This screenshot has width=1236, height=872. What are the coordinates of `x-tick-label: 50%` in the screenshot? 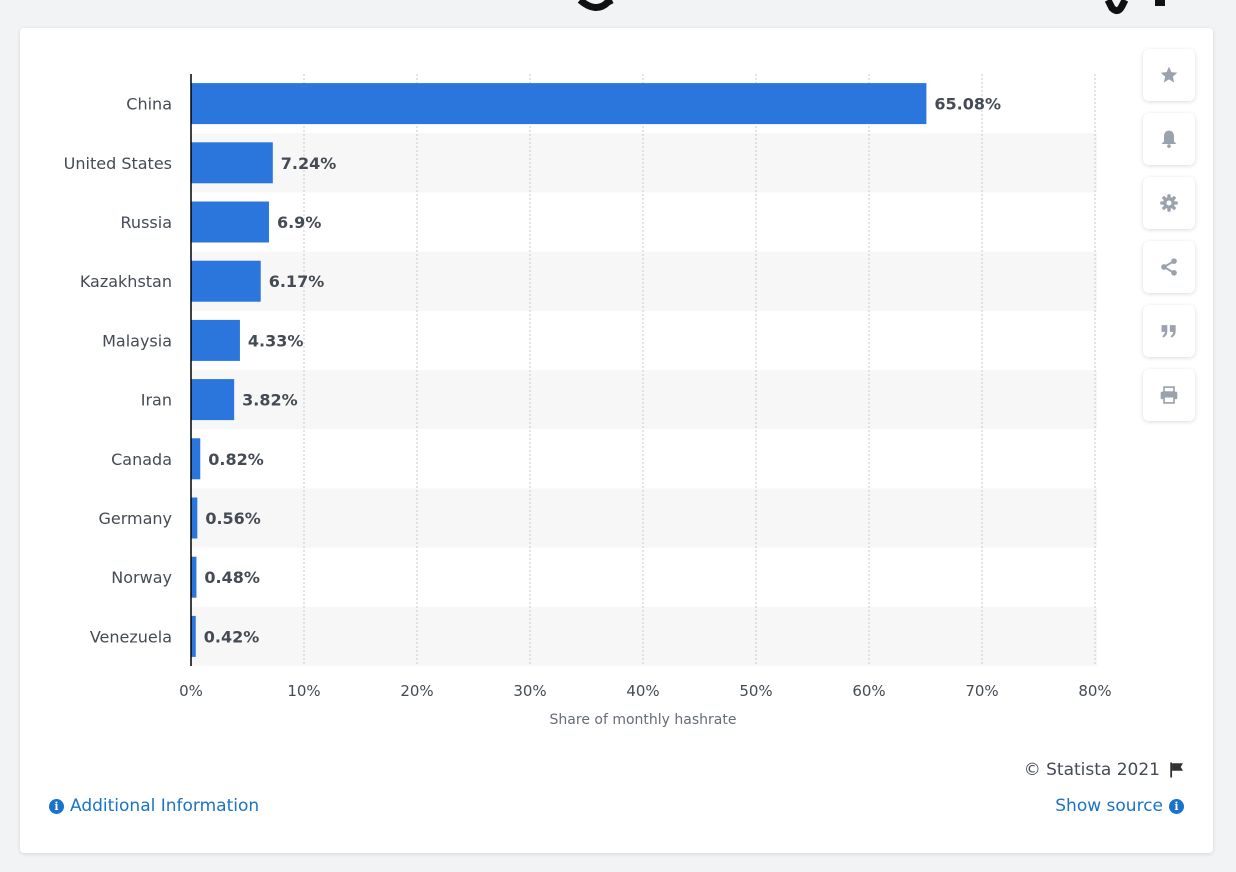 It's located at (755, 691).